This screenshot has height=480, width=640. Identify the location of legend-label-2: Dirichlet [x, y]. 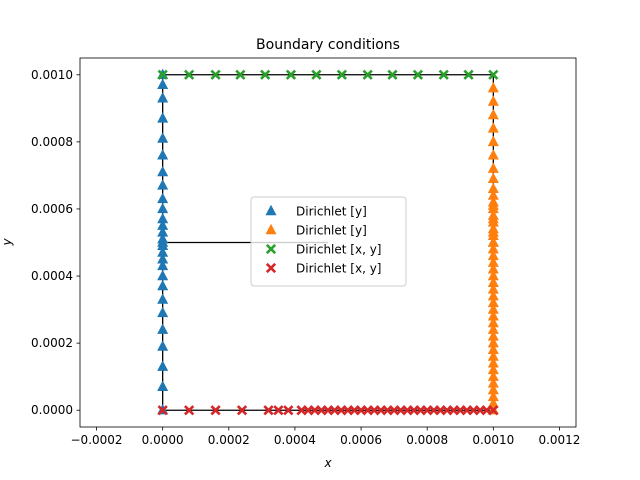
(338, 250).